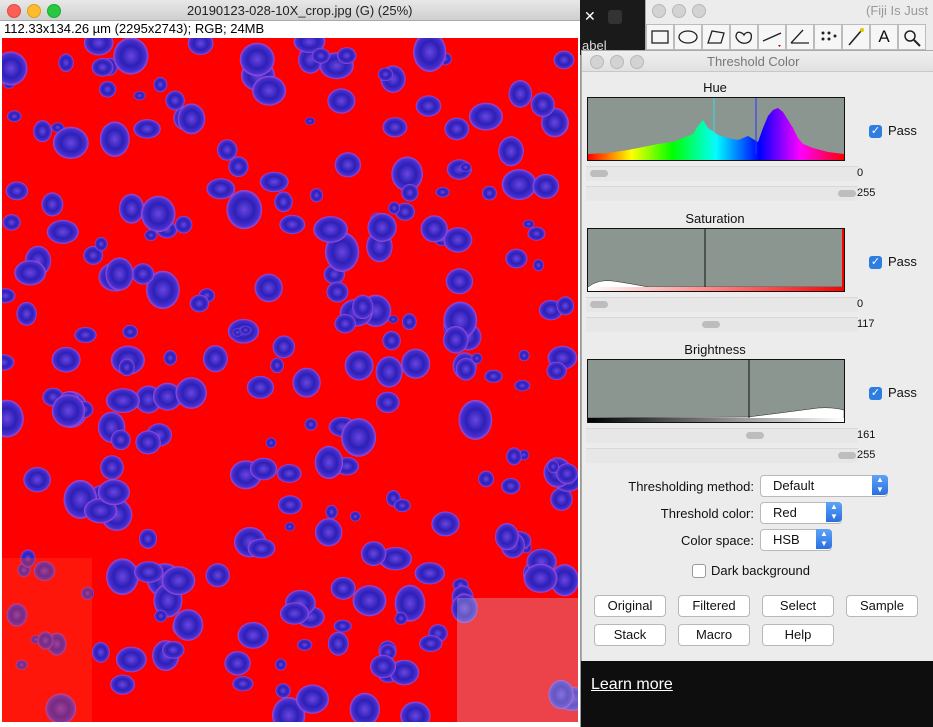 The height and width of the screenshot is (727, 933). I want to click on saturation-pass-label: Pass, so click(902, 261).